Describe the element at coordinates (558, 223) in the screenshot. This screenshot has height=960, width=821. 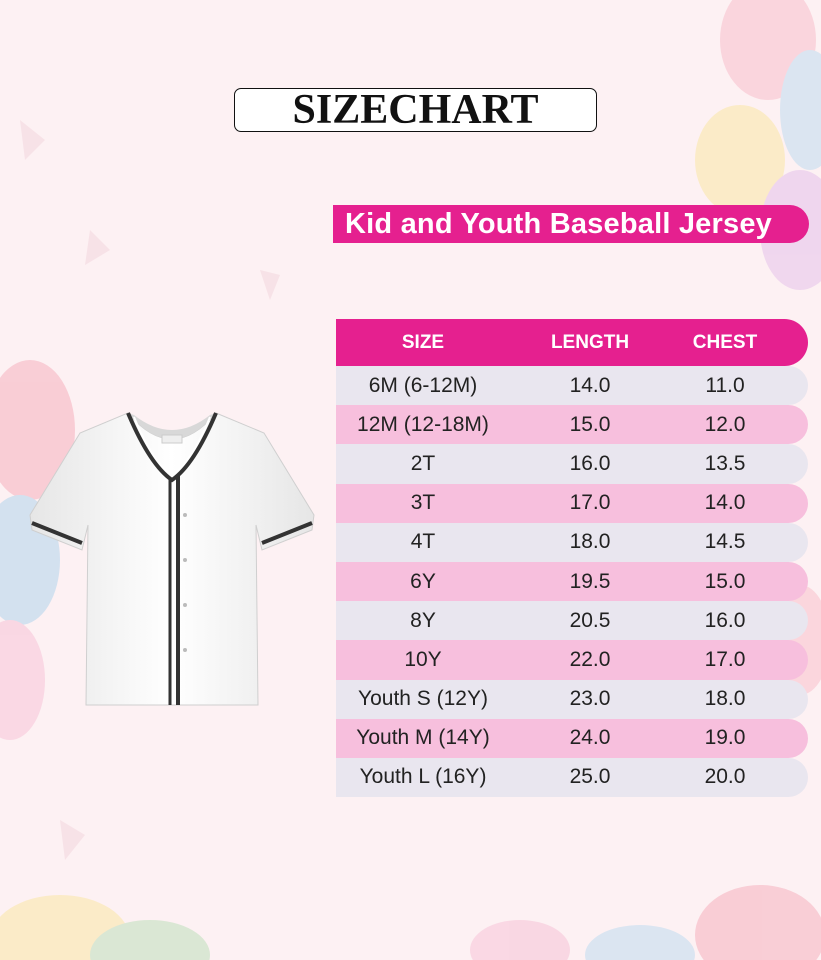
I see `subtitle-text: Kid and Youth Baseball Jersey` at that location.